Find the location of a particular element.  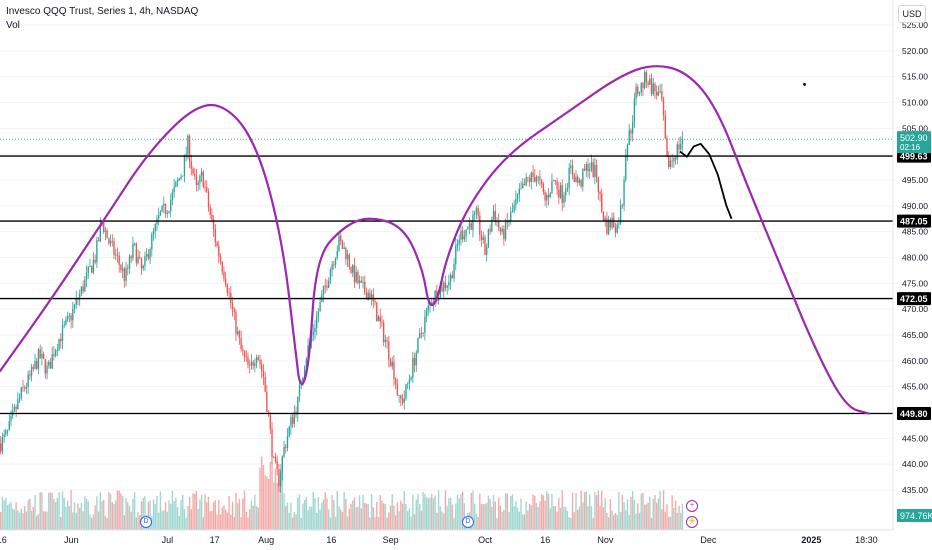

y-tick-label: 435.00 is located at coordinates (915, 490).